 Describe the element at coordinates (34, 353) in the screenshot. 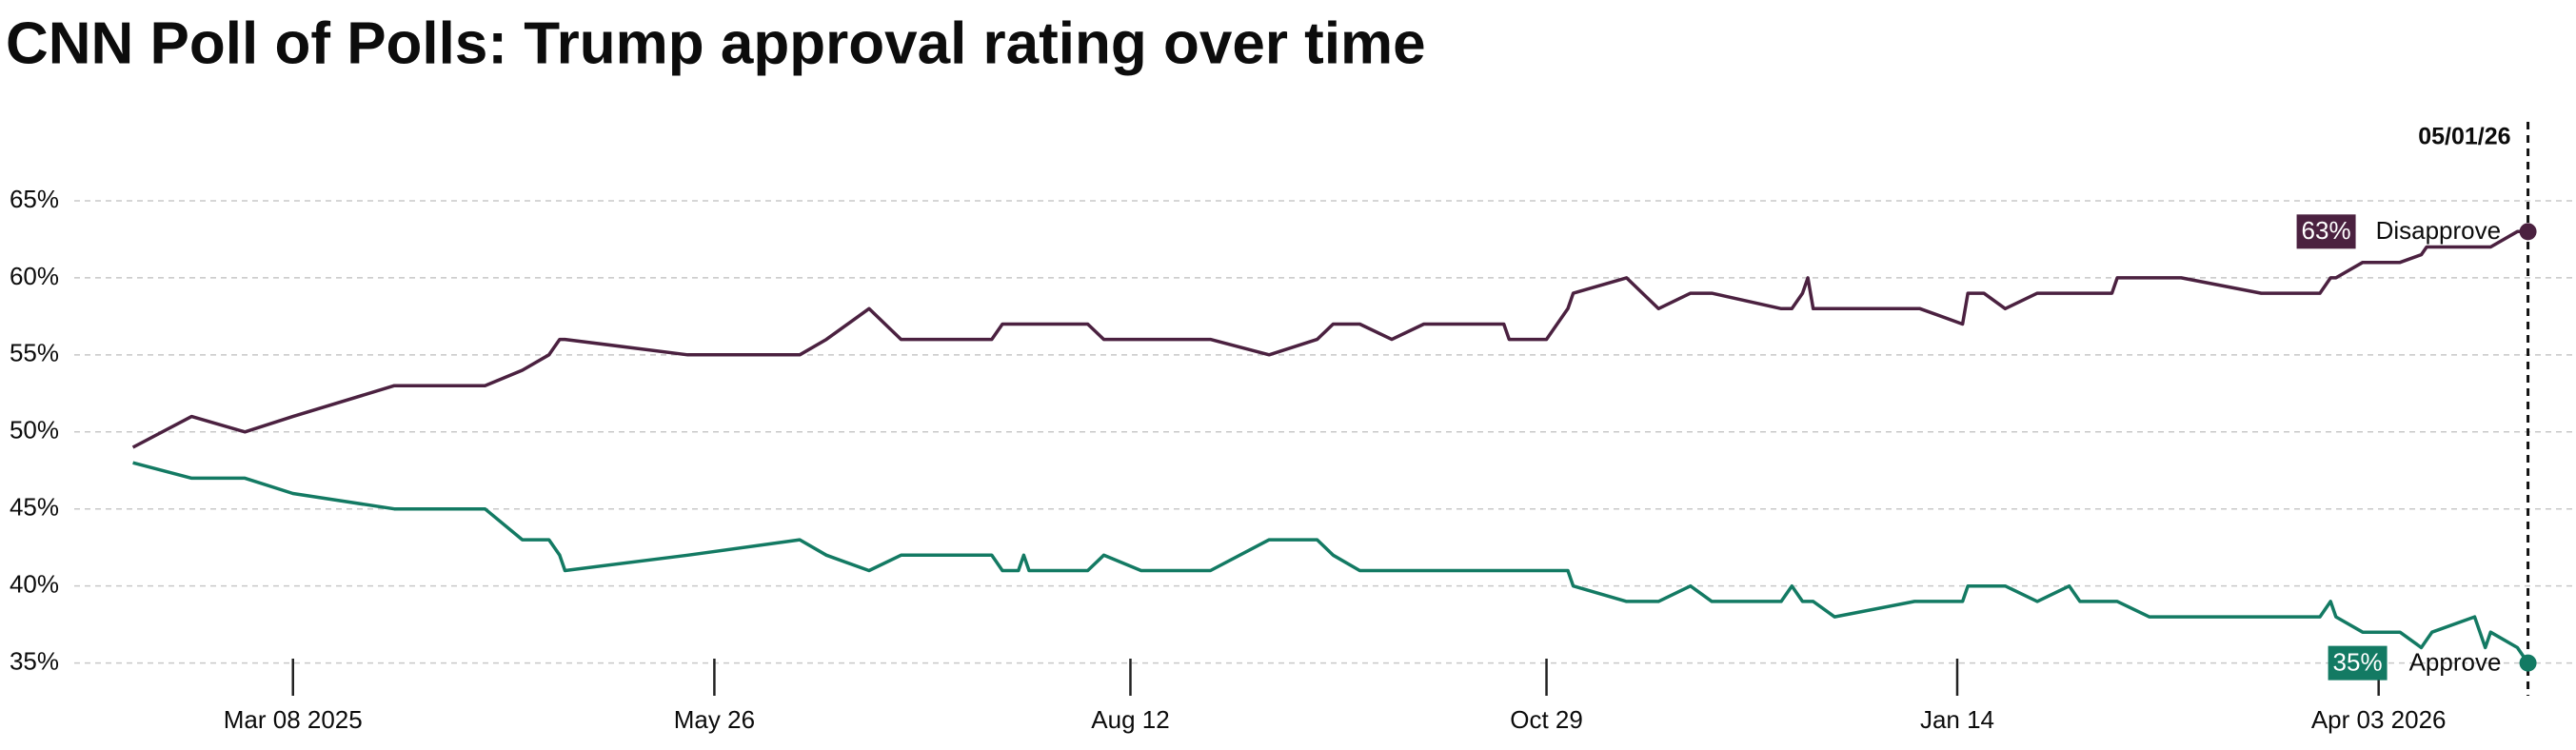

I see `y-tick-label: 55%` at that location.